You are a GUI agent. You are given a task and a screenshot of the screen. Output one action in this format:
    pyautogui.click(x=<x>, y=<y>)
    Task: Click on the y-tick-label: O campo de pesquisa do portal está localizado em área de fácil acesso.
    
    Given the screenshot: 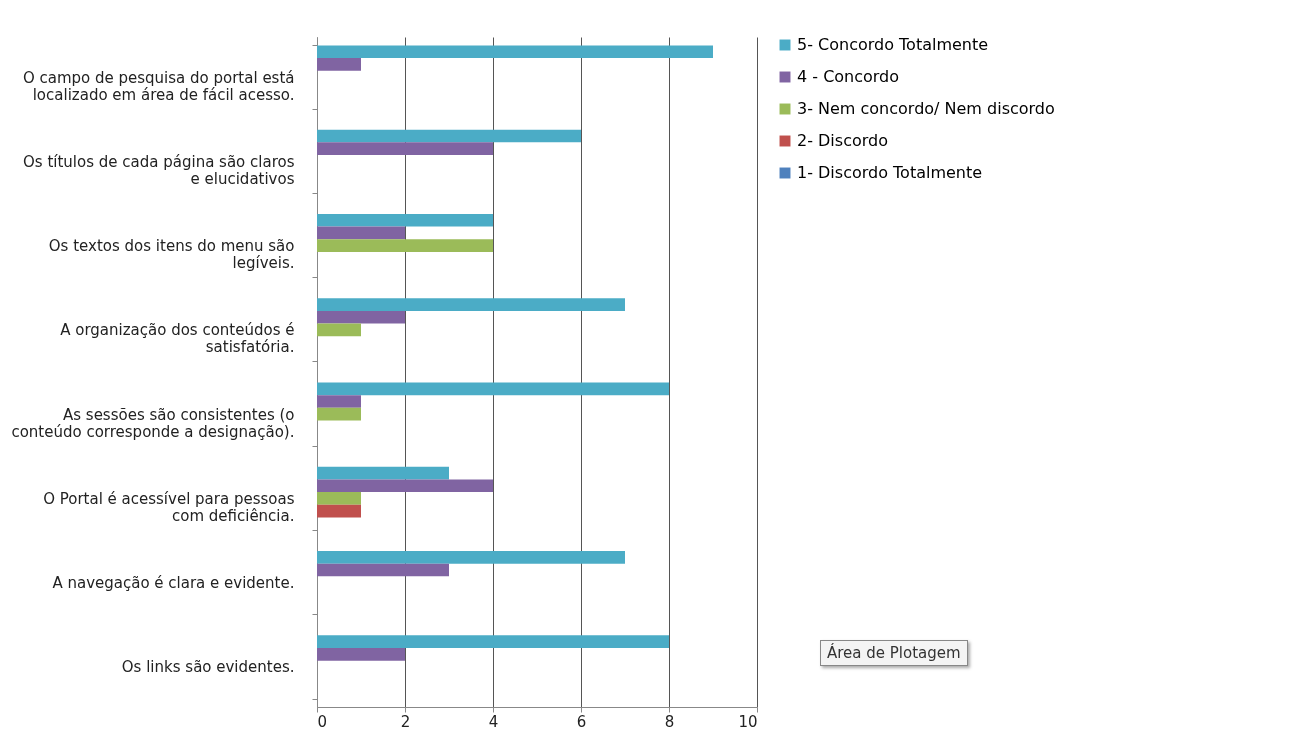 What is the action you would take?
    pyautogui.click(x=158, y=86)
    